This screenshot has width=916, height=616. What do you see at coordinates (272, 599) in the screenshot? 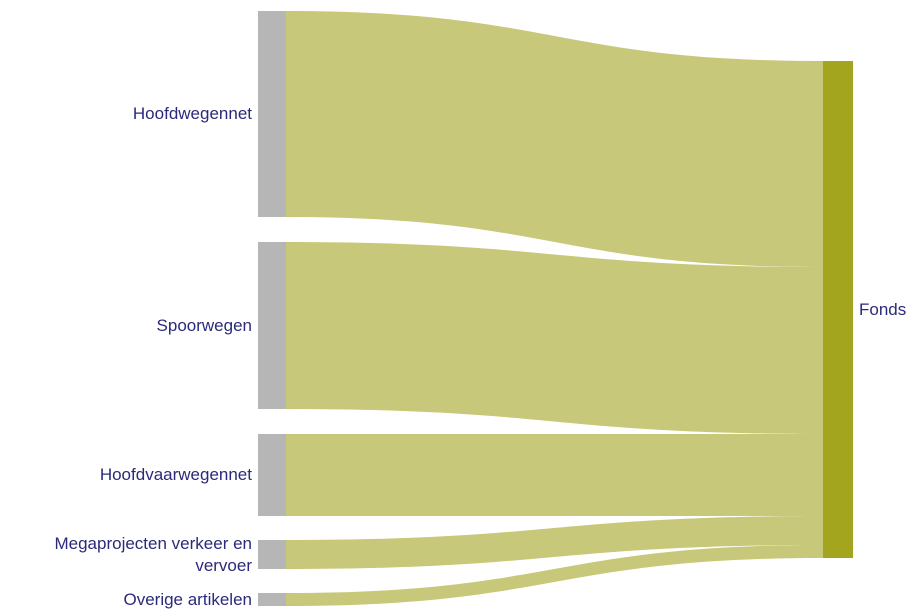
I see `node-overige-artikelen` at bounding box center [272, 599].